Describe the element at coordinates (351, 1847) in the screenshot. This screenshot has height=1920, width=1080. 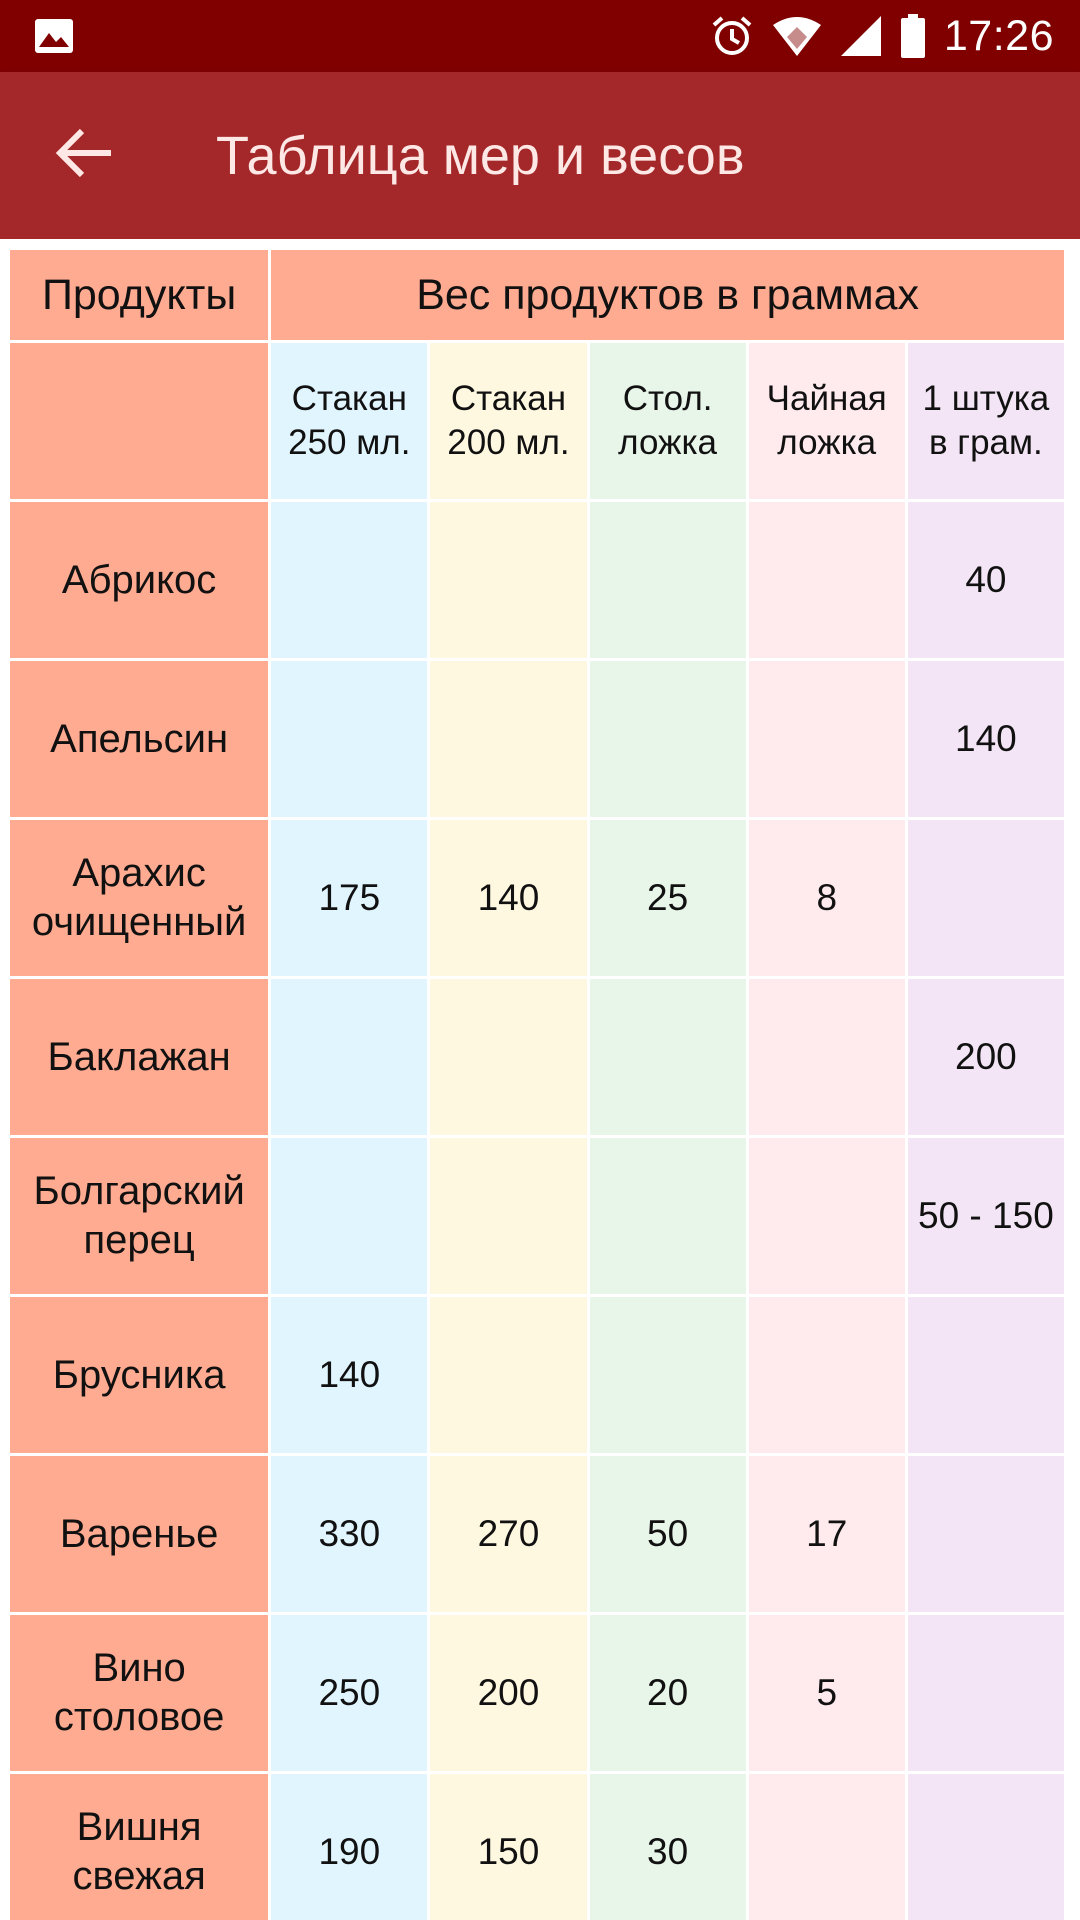
I see `weight-value-cell: 190` at that location.